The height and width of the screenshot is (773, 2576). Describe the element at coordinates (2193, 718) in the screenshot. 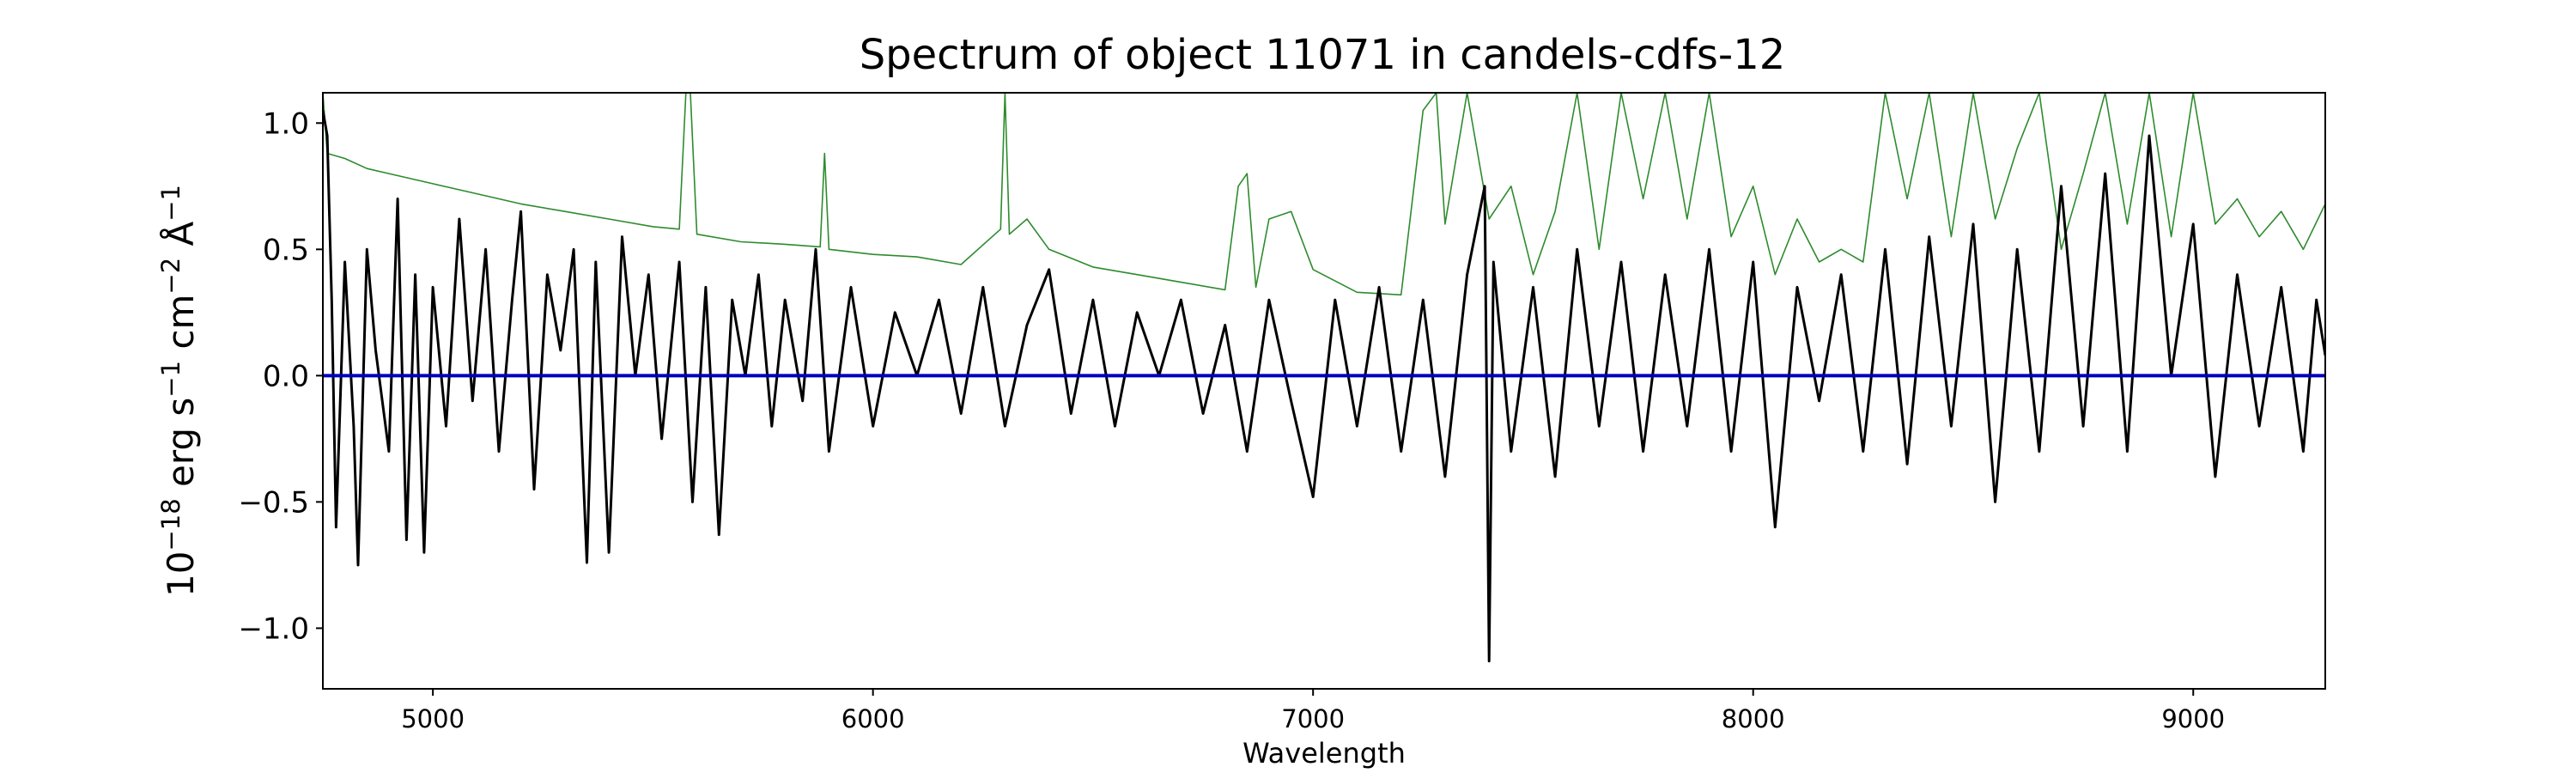

I see `x-tick-label: 9000` at that location.